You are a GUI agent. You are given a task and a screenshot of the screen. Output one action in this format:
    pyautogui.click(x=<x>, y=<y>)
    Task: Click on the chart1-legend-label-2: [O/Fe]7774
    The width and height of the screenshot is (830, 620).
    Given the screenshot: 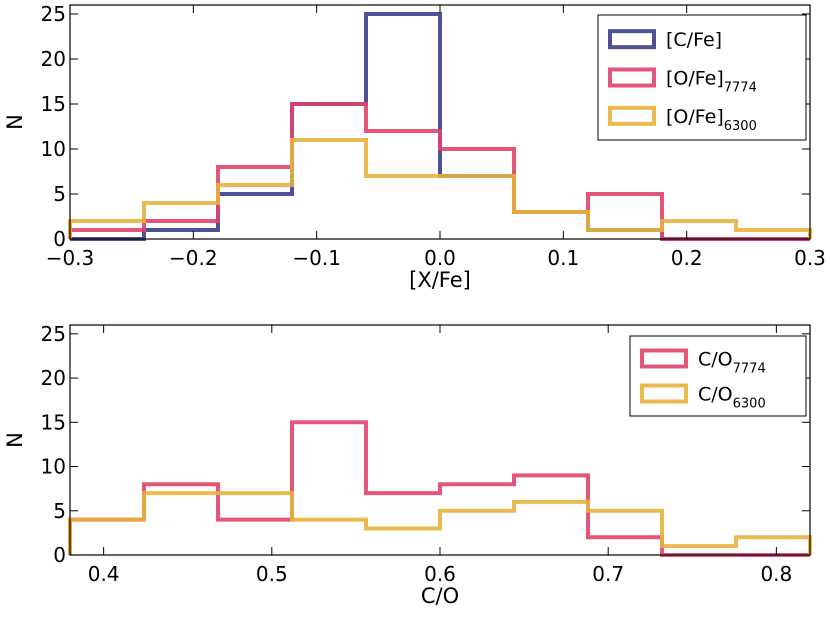 What is the action you would take?
    pyautogui.click(x=711, y=82)
    